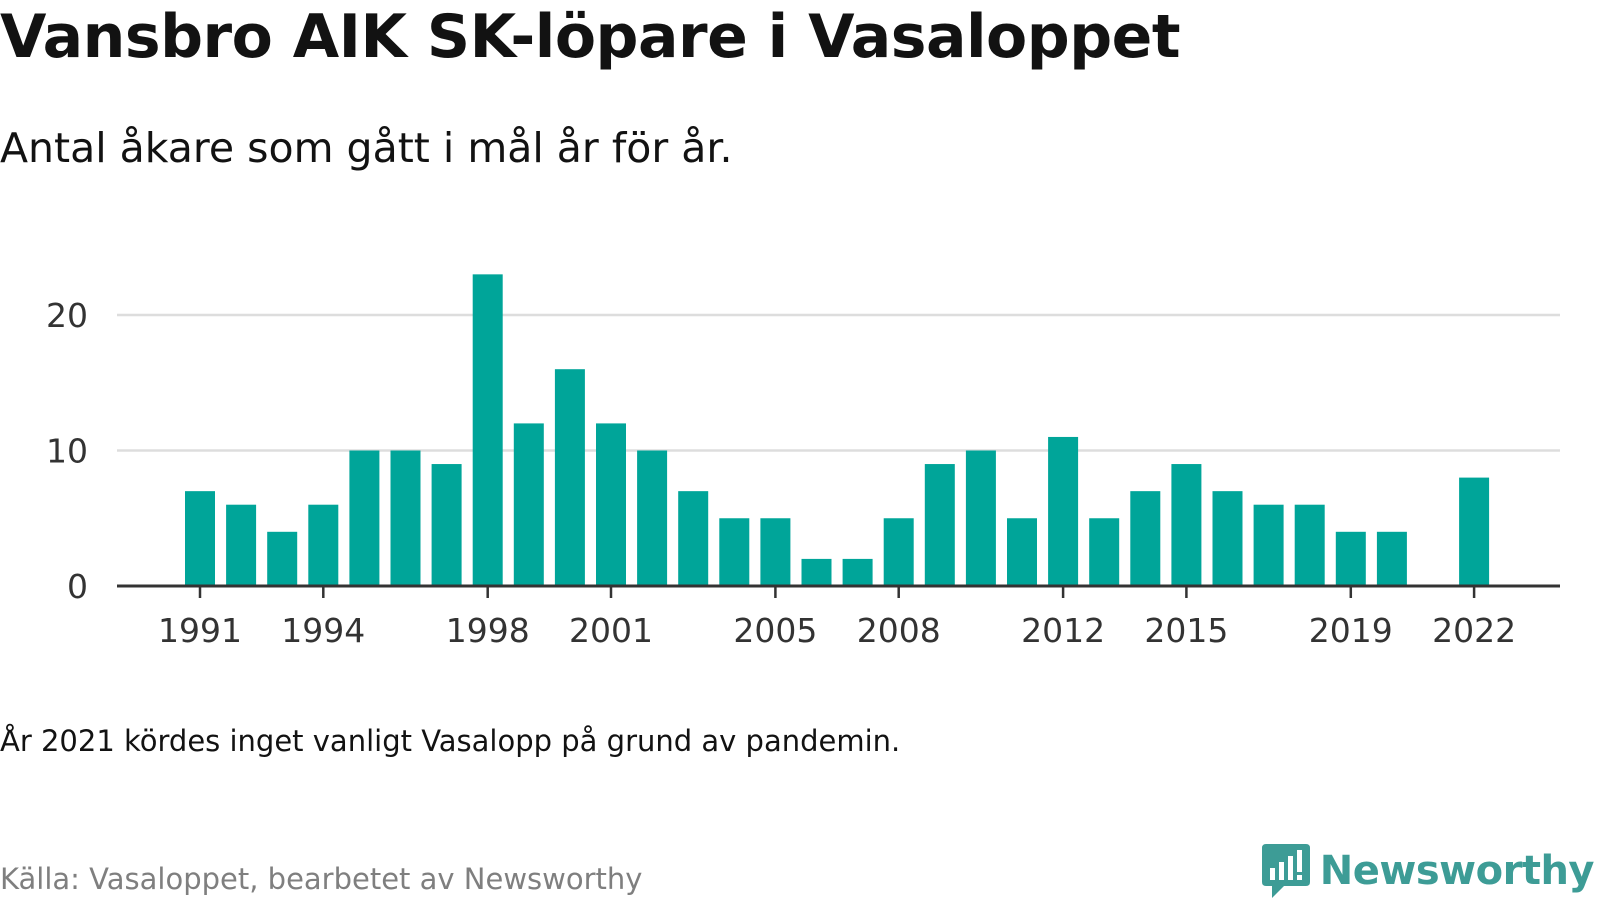 The height and width of the screenshot is (900, 1600). I want to click on bar-2018, so click(1309, 545).